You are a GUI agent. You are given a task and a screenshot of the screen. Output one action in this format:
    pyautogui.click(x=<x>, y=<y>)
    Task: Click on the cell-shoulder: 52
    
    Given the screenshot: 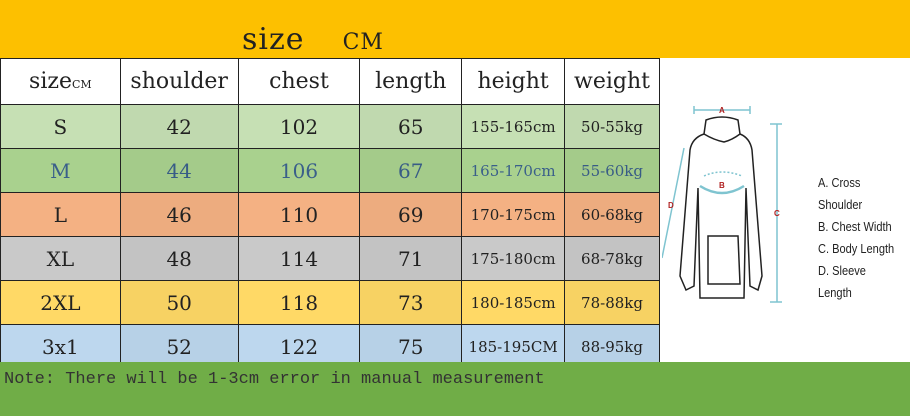 What is the action you would take?
    pyautogui.click(x=179, y=346)
    